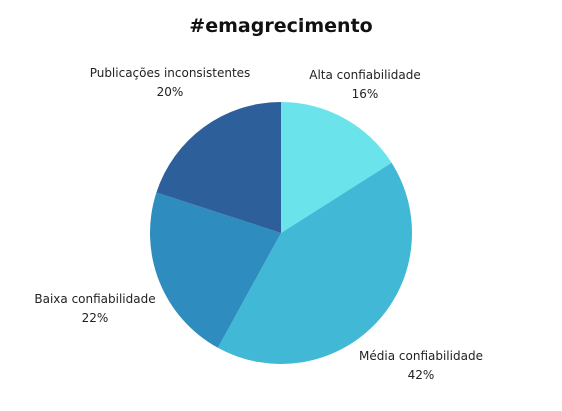 Image resolution: width=562 pixels, height=411 pixels. Describe the element at coordinates (364, 75) in the screenshot. I see `slice-label: Alta confiabilidade` at that location.